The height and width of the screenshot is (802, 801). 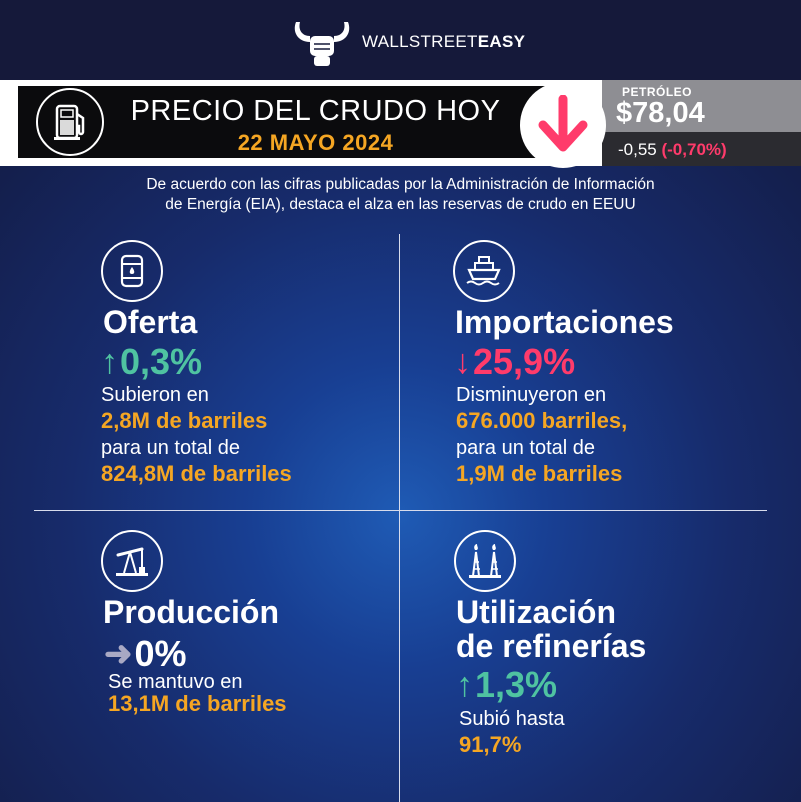 I want to click on importaciones-highlight-1: 676.000 barriles,, so click(x=542, y=420).